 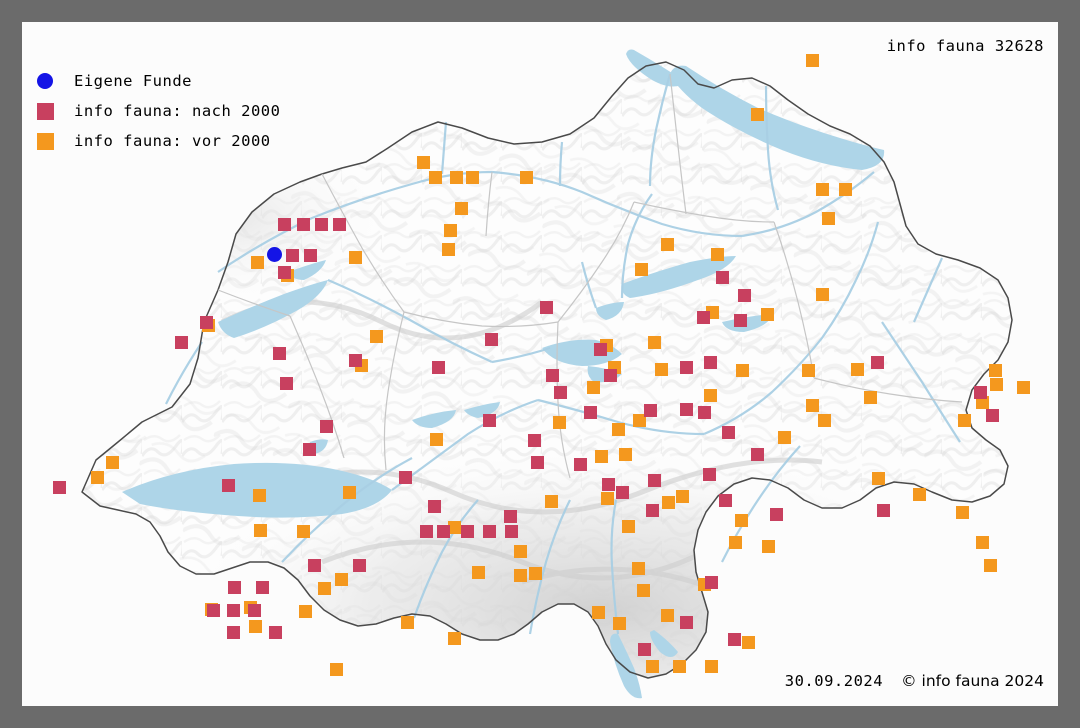 I want to click on legend-item-vor-2000: info fauna: vor 2000, so click(x=155, y=141).